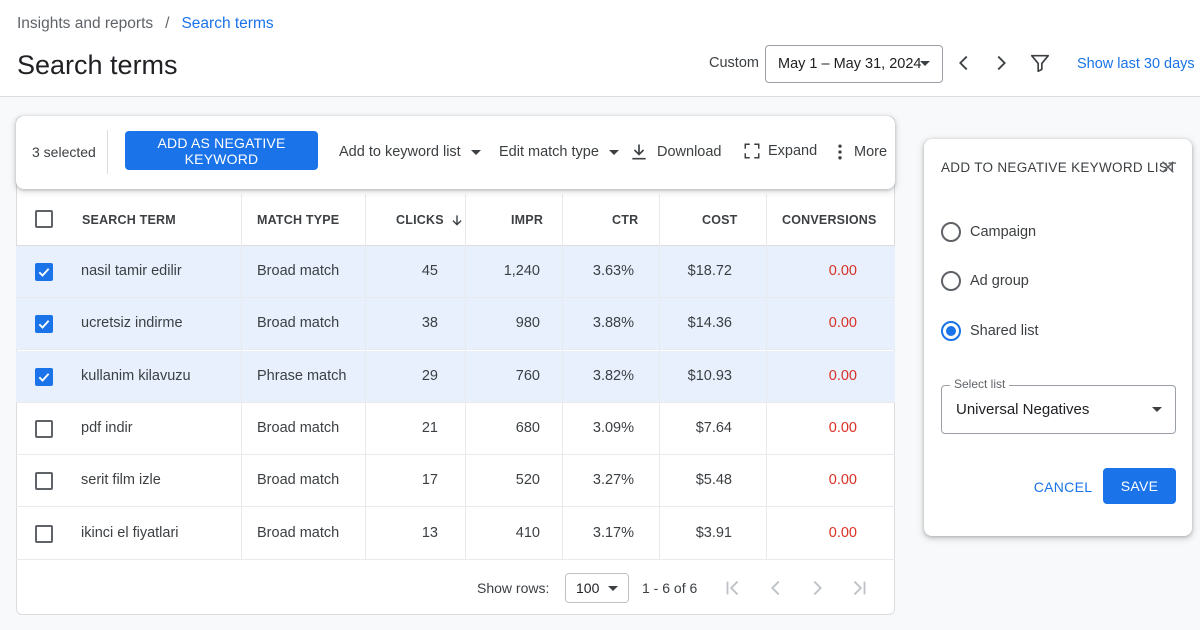 The height and width of the screenshot is (630, 1200). I want to click on cell-cost: $3.91, so click(713, 532).